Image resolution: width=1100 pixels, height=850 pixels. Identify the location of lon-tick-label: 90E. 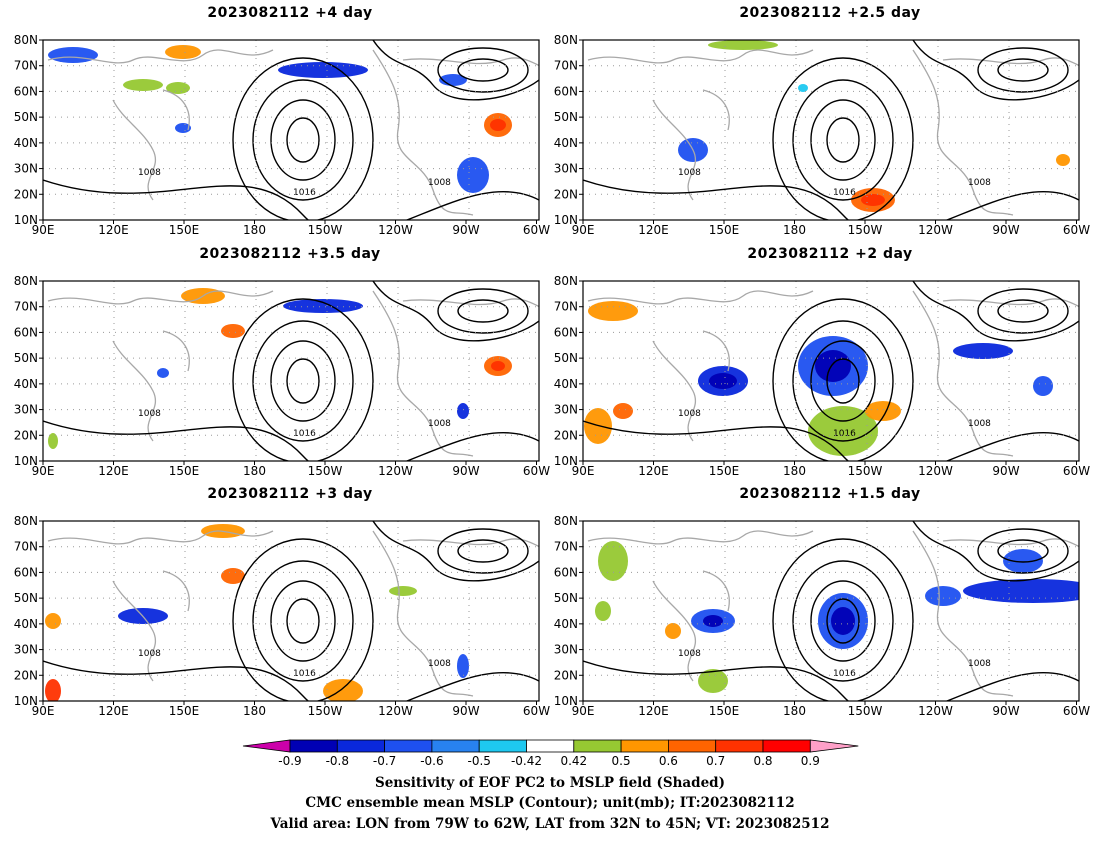
(43, 230).